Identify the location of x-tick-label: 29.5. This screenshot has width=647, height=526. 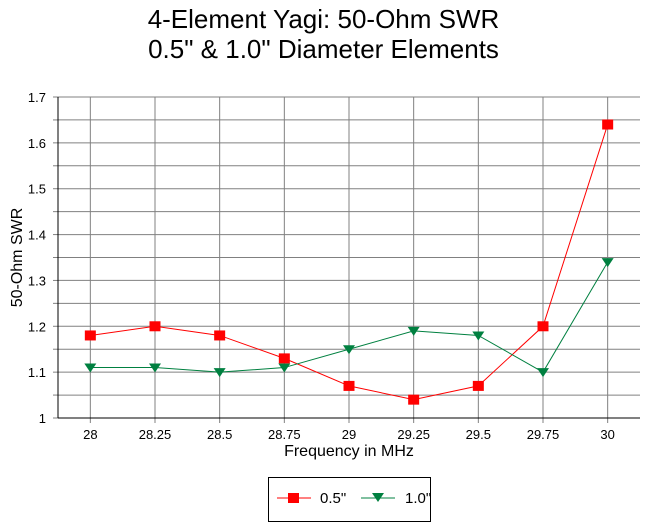
(478, 434).